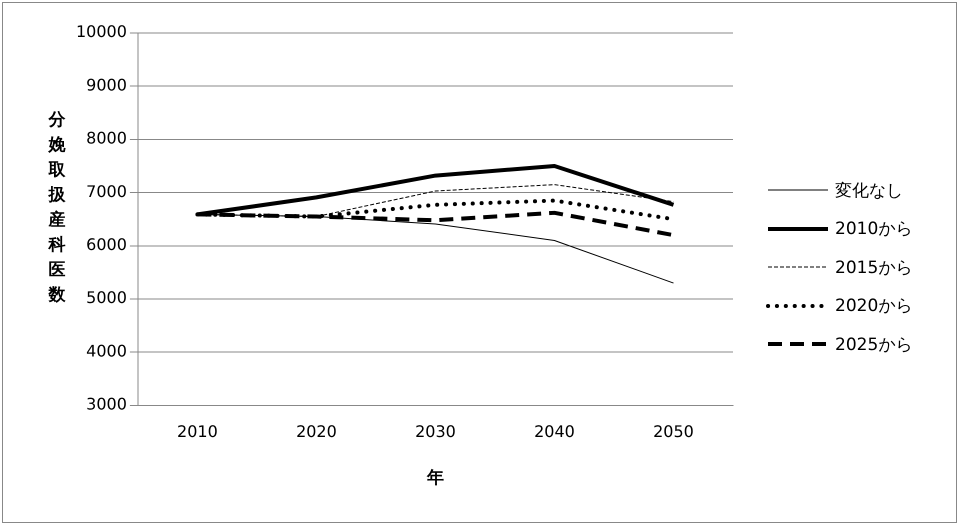  I want to click on y-tick-label: 6000, so click(106, 244).